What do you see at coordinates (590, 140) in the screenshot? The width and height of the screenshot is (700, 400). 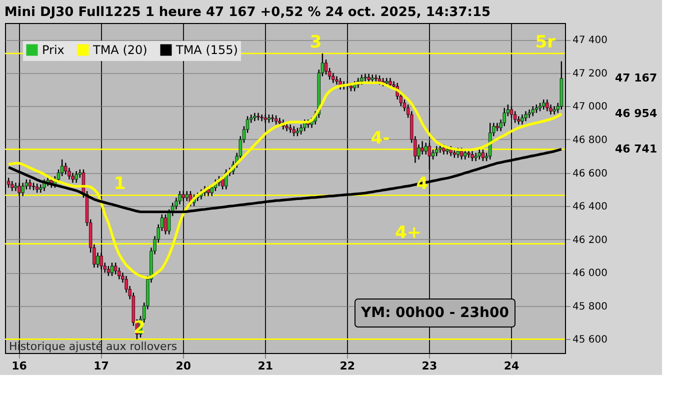 I see `y-tick-label: 46 800` at bounding box center [590, 140].